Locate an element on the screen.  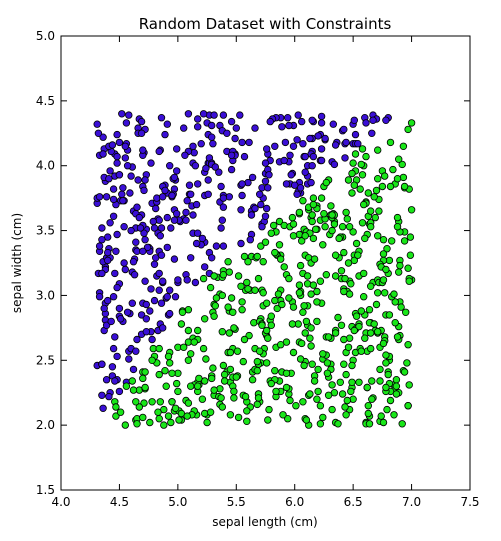
x-tick-label: 4.5 is located at coordinates (119, 502).